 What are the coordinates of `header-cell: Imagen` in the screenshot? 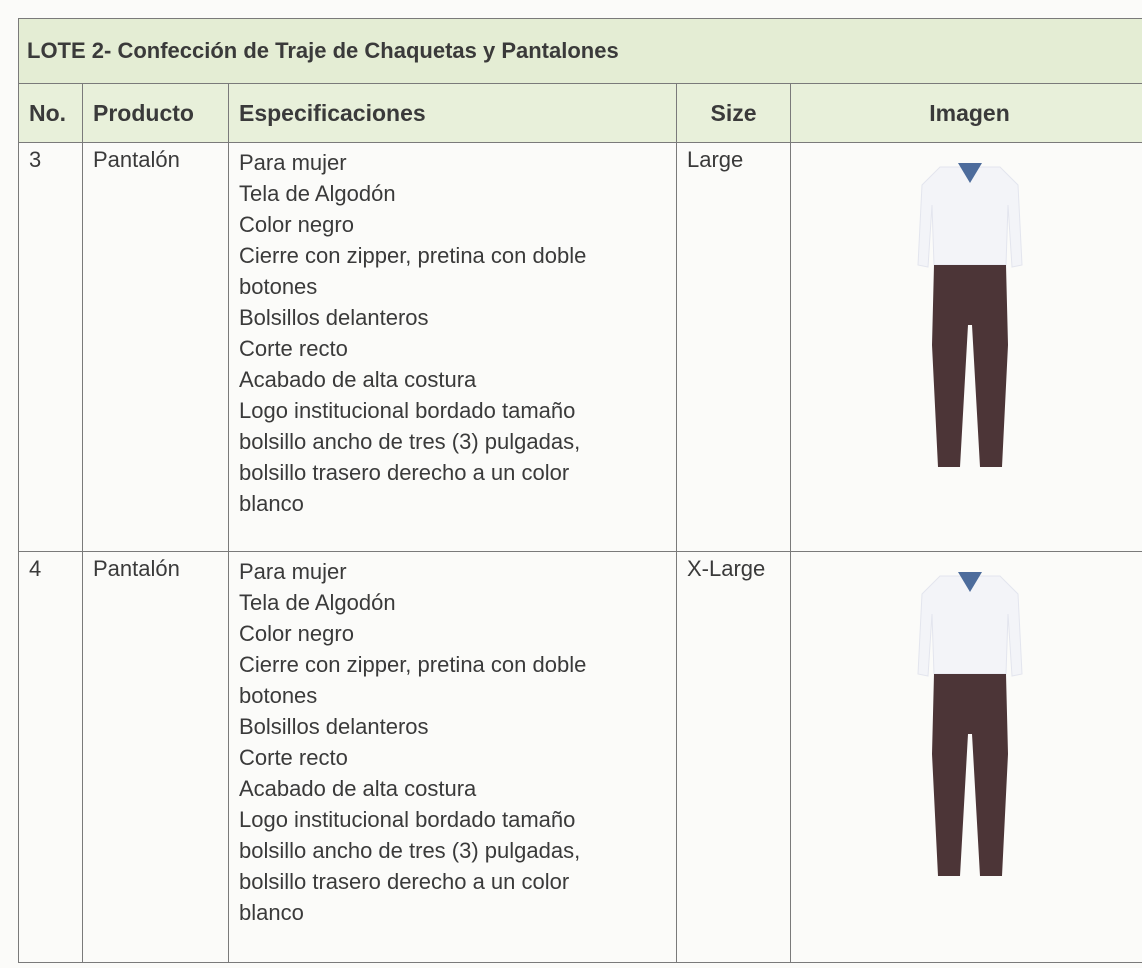 It's located at (966, 113).